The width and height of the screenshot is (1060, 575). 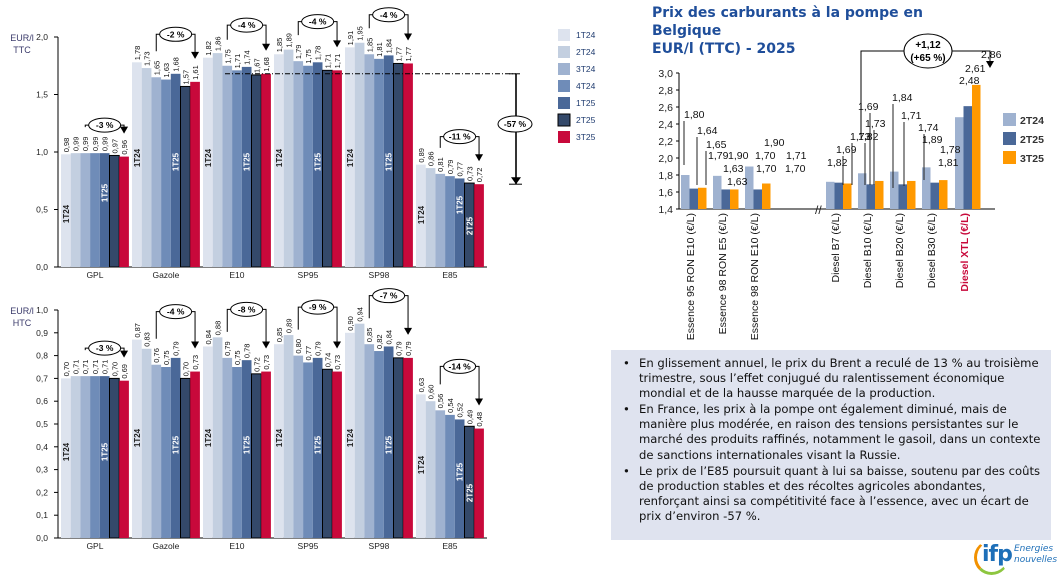 What do you see at coordinates (218, 43) in the screenshot?
I see `data-label: 1,86` at bounding box center [218, 43].